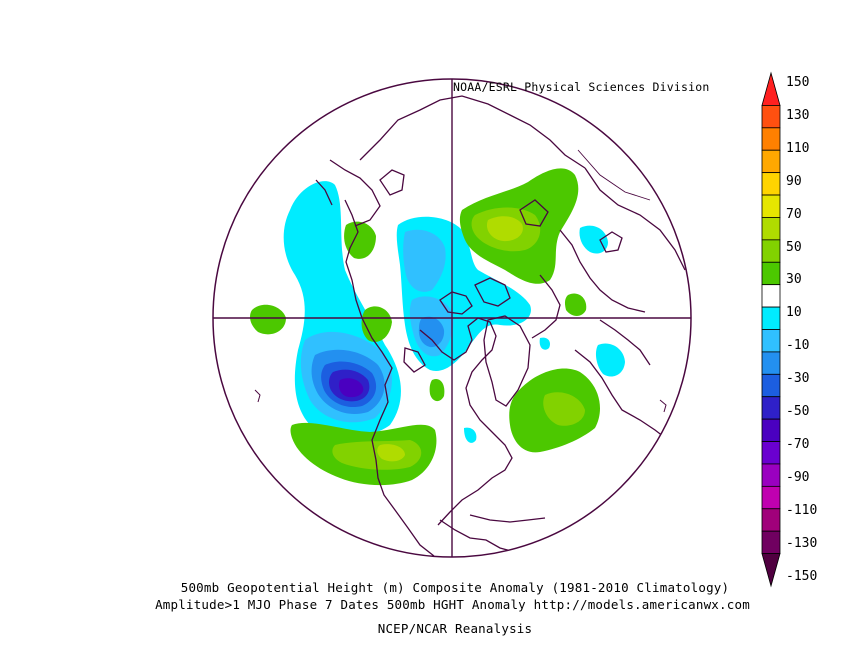 The width and height of the screenshot is (847, 655). Describe the element at coordinates (798, 148) in the screenshot. I see `colorbar-tick-label: 110` at that location.